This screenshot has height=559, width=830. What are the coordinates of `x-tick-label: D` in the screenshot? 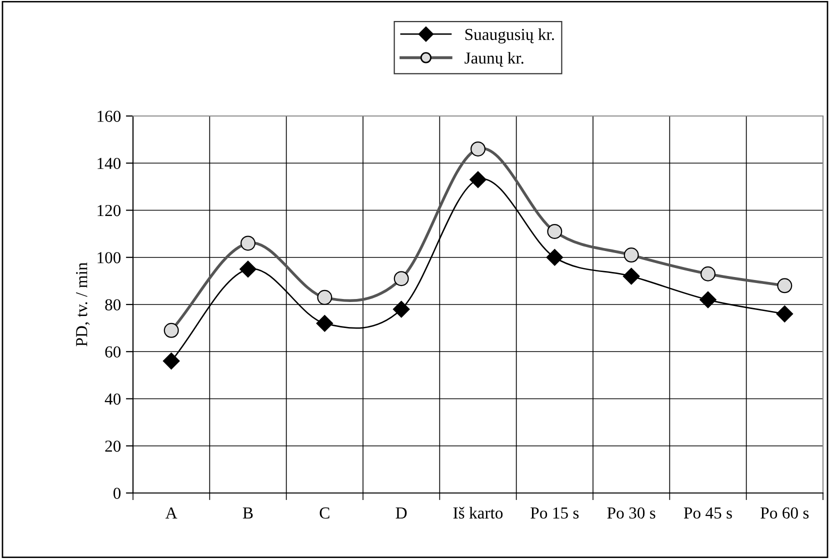 It's located at (401, 513).